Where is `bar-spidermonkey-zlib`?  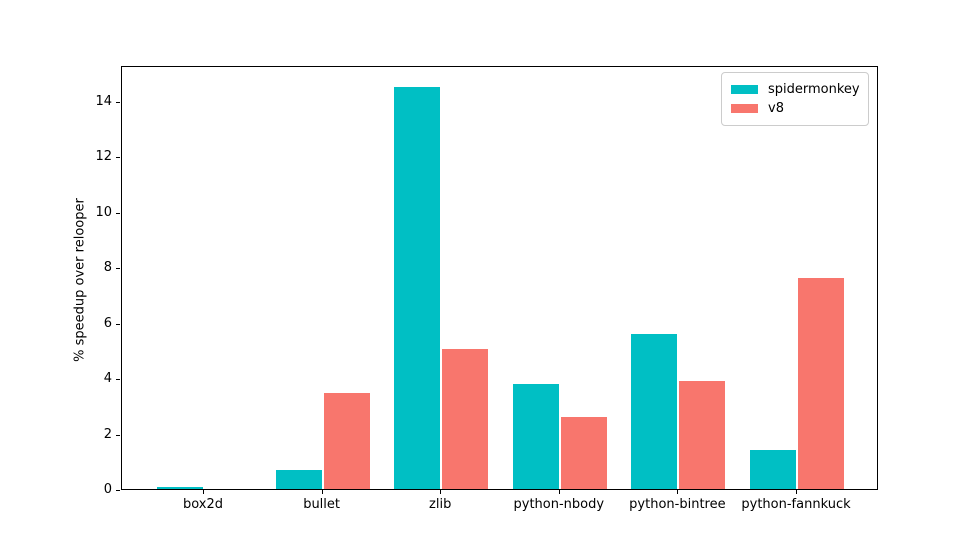 bar-spidermonkey-zlib is located at coordinates (417, 288).